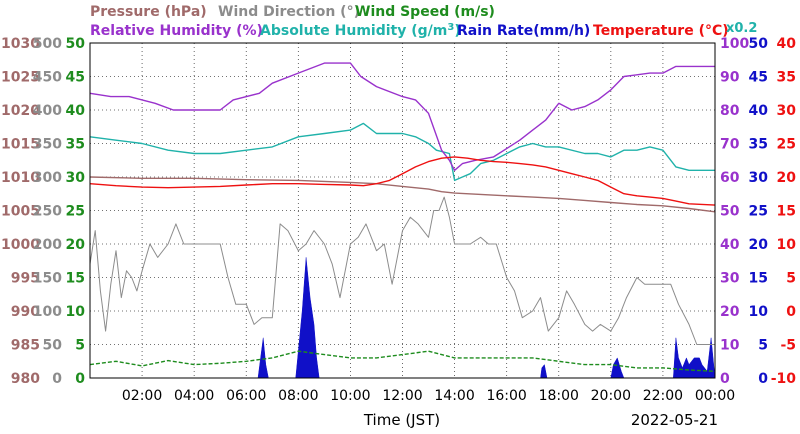  What do you see at coordinates (20, 245) in the screenshot?
I see `y-tick-label: 1000` at bounding box center [20, 245].